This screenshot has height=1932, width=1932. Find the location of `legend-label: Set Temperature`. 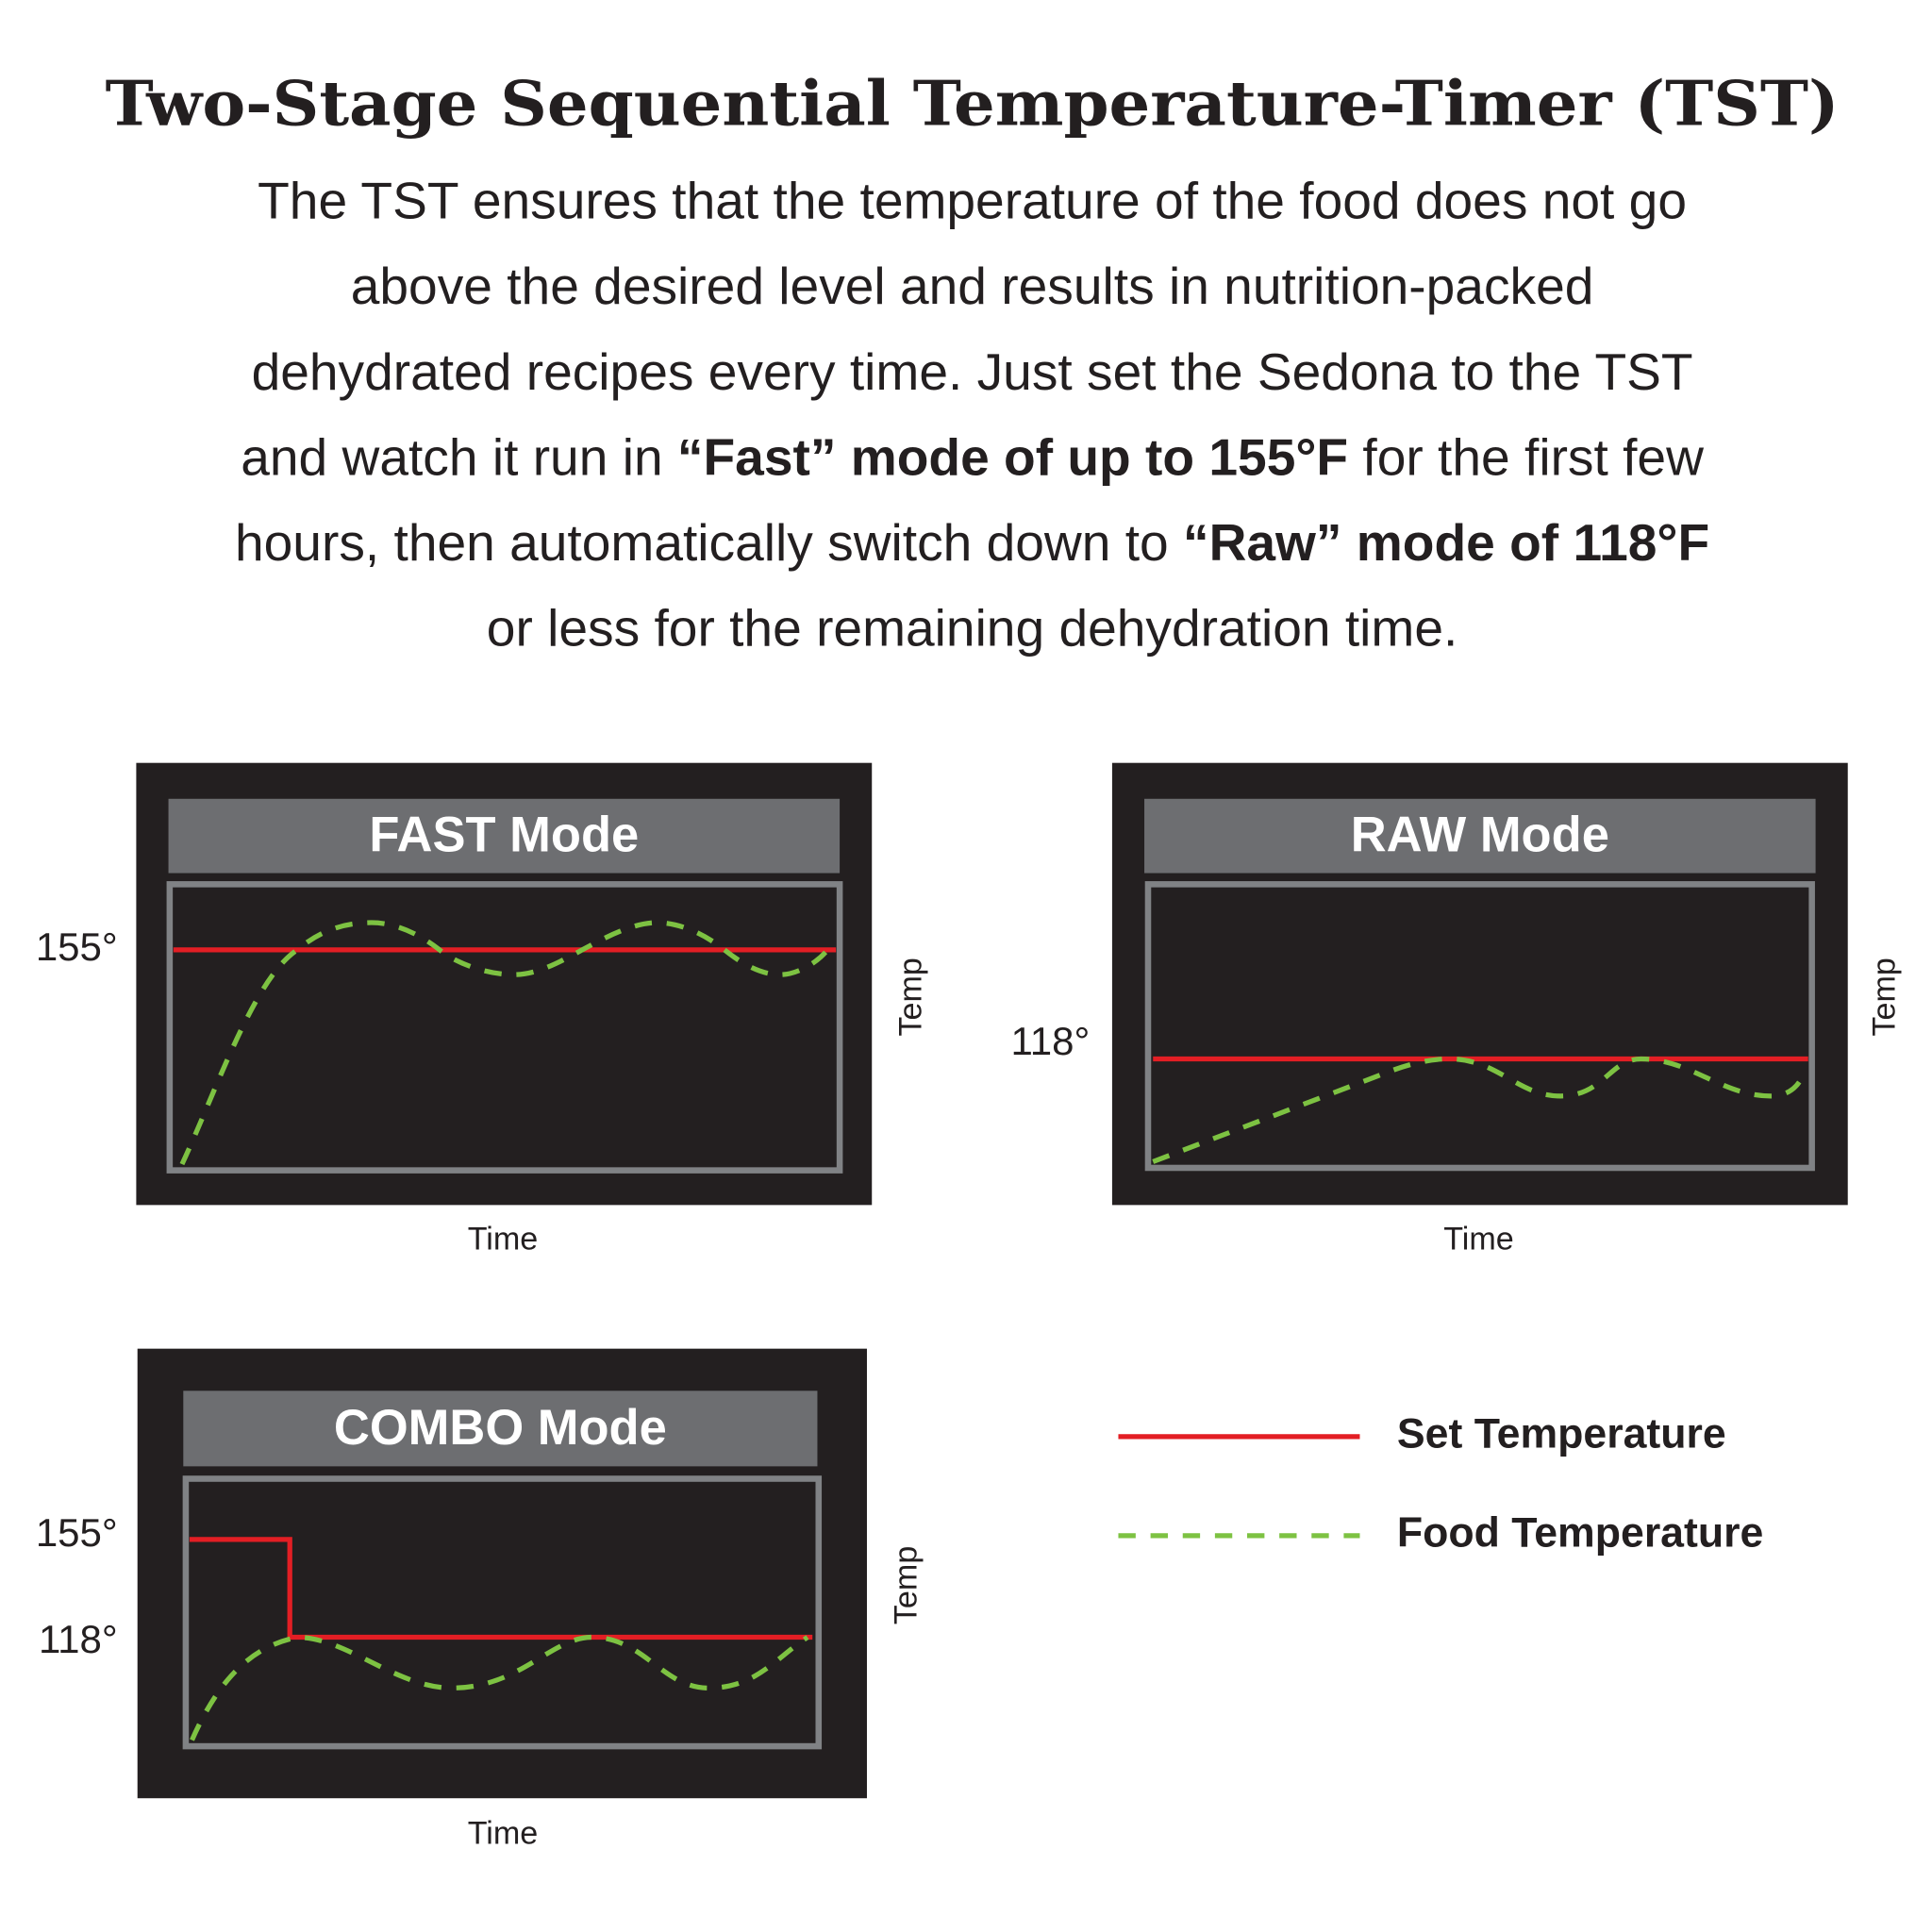

legend-label: Set Temperature is located at coordinates (1562, 1434).